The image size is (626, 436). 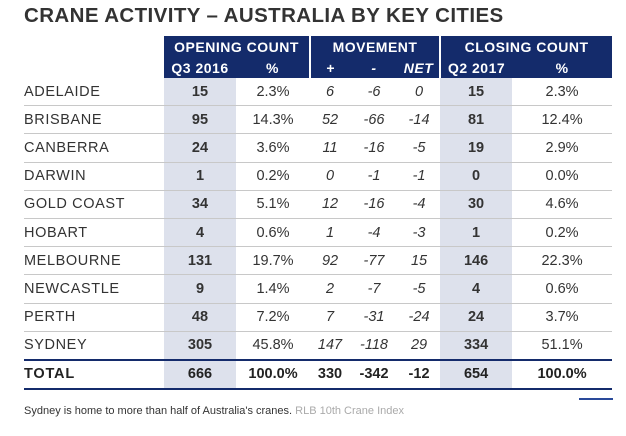 I want to click on cell-closing: 19, so click(x=476, y=148).